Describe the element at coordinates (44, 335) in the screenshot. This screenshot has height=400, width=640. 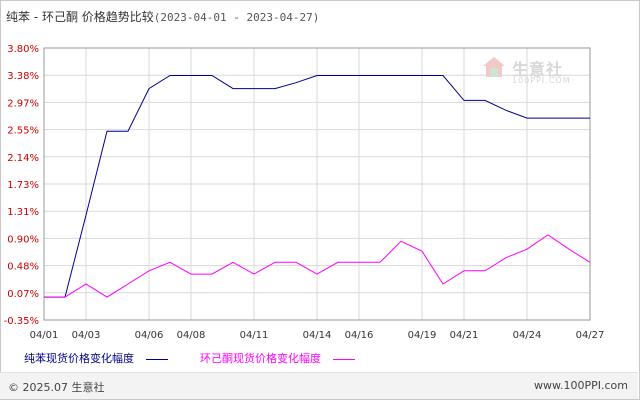
I see `x-tick-label: 04/01` at that location.